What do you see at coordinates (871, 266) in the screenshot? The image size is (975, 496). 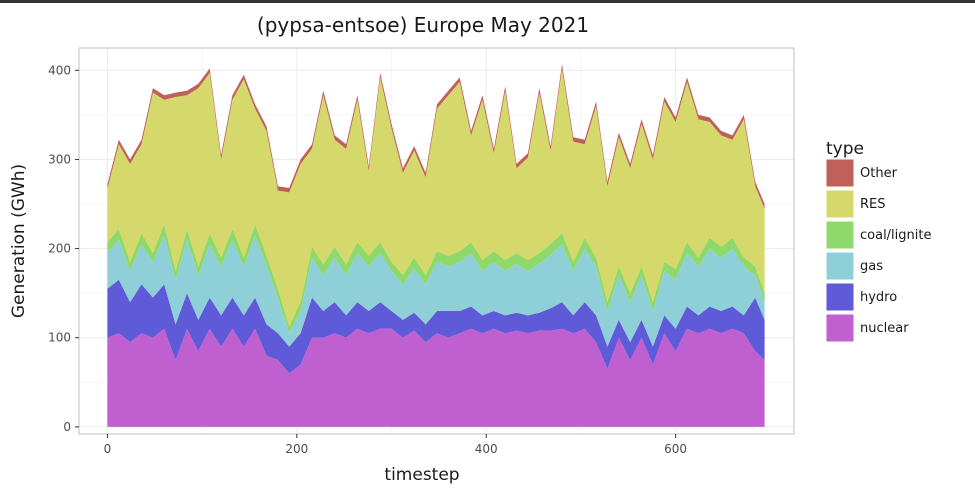 I see `legend-label-gas: gas` at bounding box center [871, 266].